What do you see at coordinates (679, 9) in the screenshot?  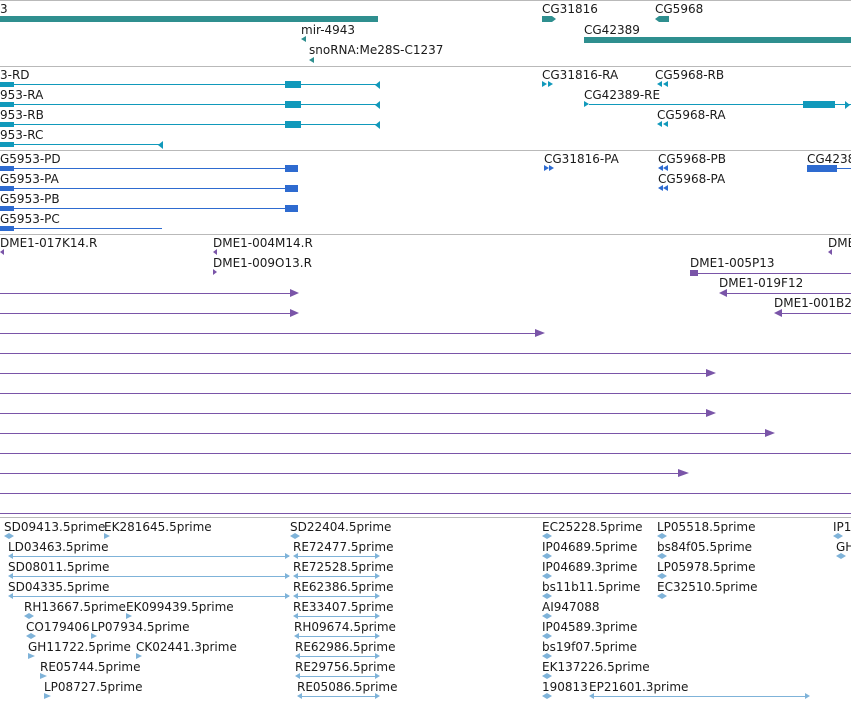 I see `gene-label: CG5968` at bounding box center [679, 9].